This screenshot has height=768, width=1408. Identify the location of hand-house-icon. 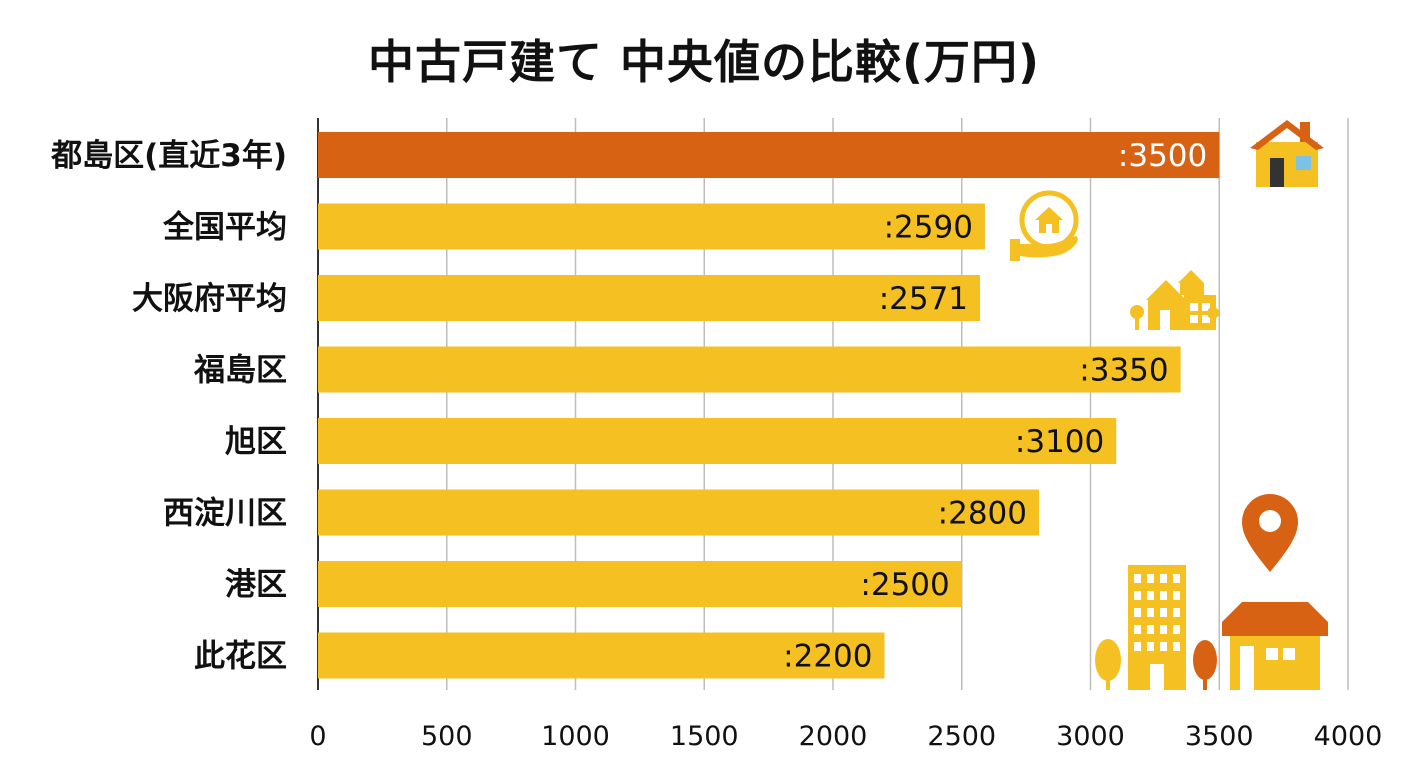
(1044, 225).